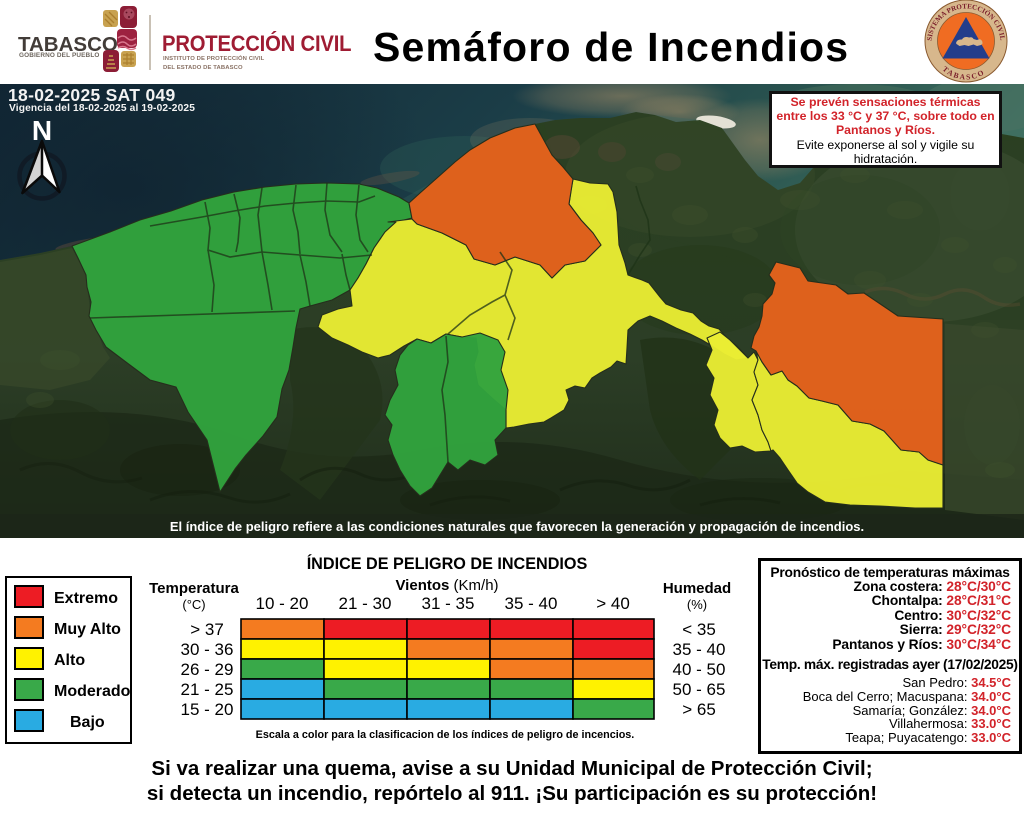 This screenshot has height=817, width=1024. Describe the element at coordinates (613, 603) in the screenshot. I see `svg-text: > 40` at that location.